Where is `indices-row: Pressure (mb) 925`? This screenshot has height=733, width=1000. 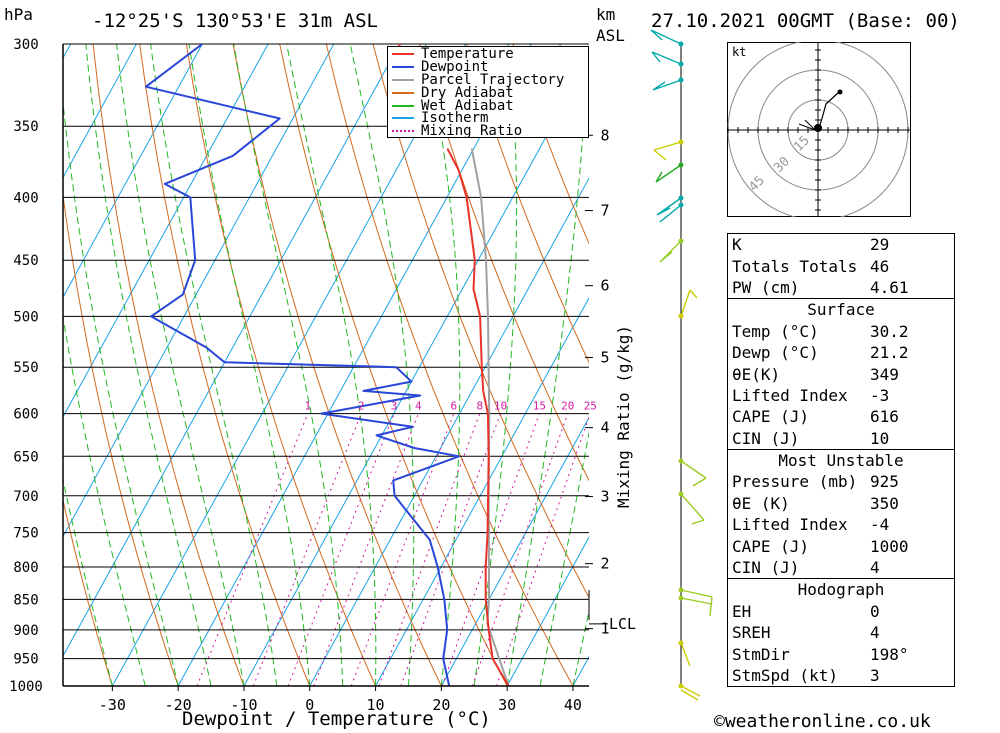 indices-row: Pressure (mb) 925 is located at coordinates (841, 481).